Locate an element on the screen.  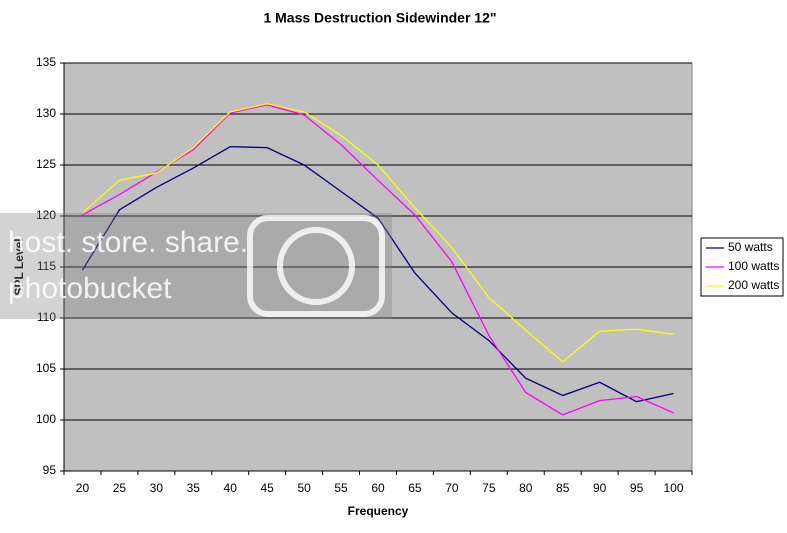
x-tick-label: 90 is located at coordinates (600, 488).